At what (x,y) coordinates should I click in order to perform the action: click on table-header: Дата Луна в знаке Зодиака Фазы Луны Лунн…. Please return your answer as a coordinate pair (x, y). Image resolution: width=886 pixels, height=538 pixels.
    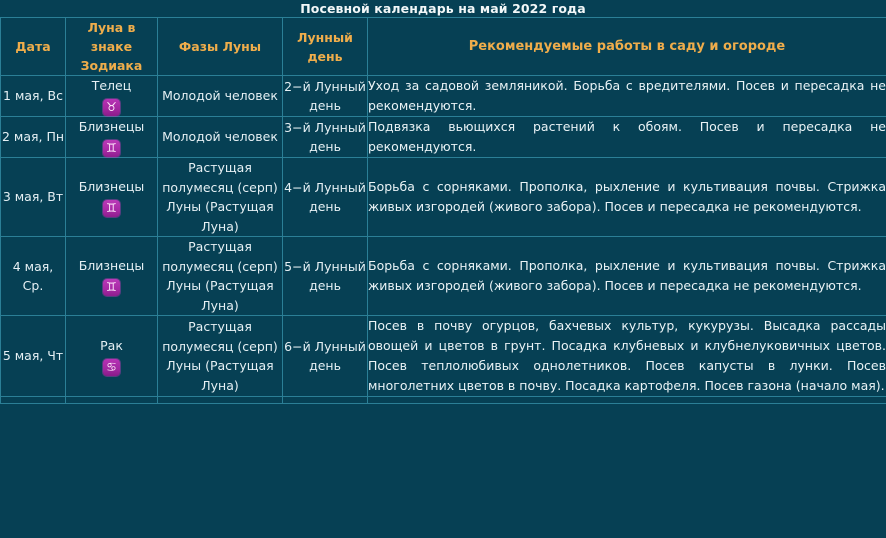
    Looking at the image, I should click on (443, 46).